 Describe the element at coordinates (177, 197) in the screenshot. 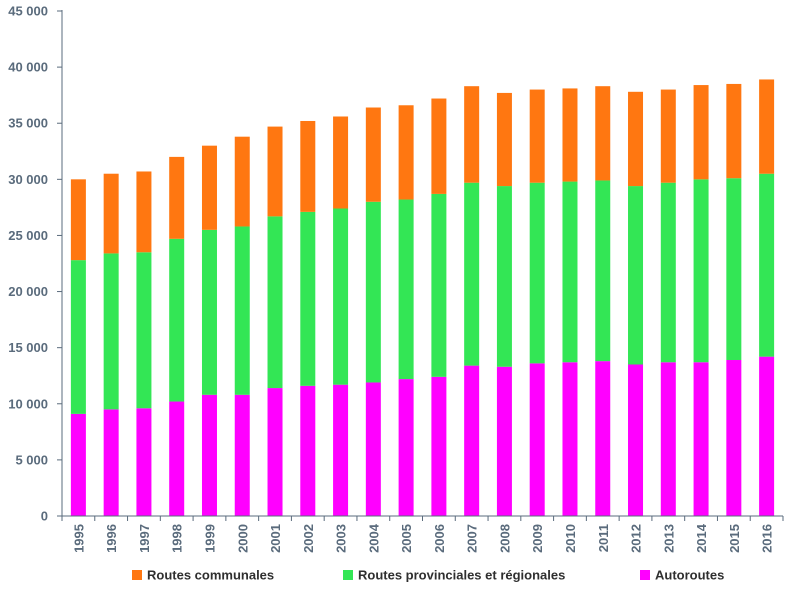

I see `bar-routes-communales-1998` at that location.